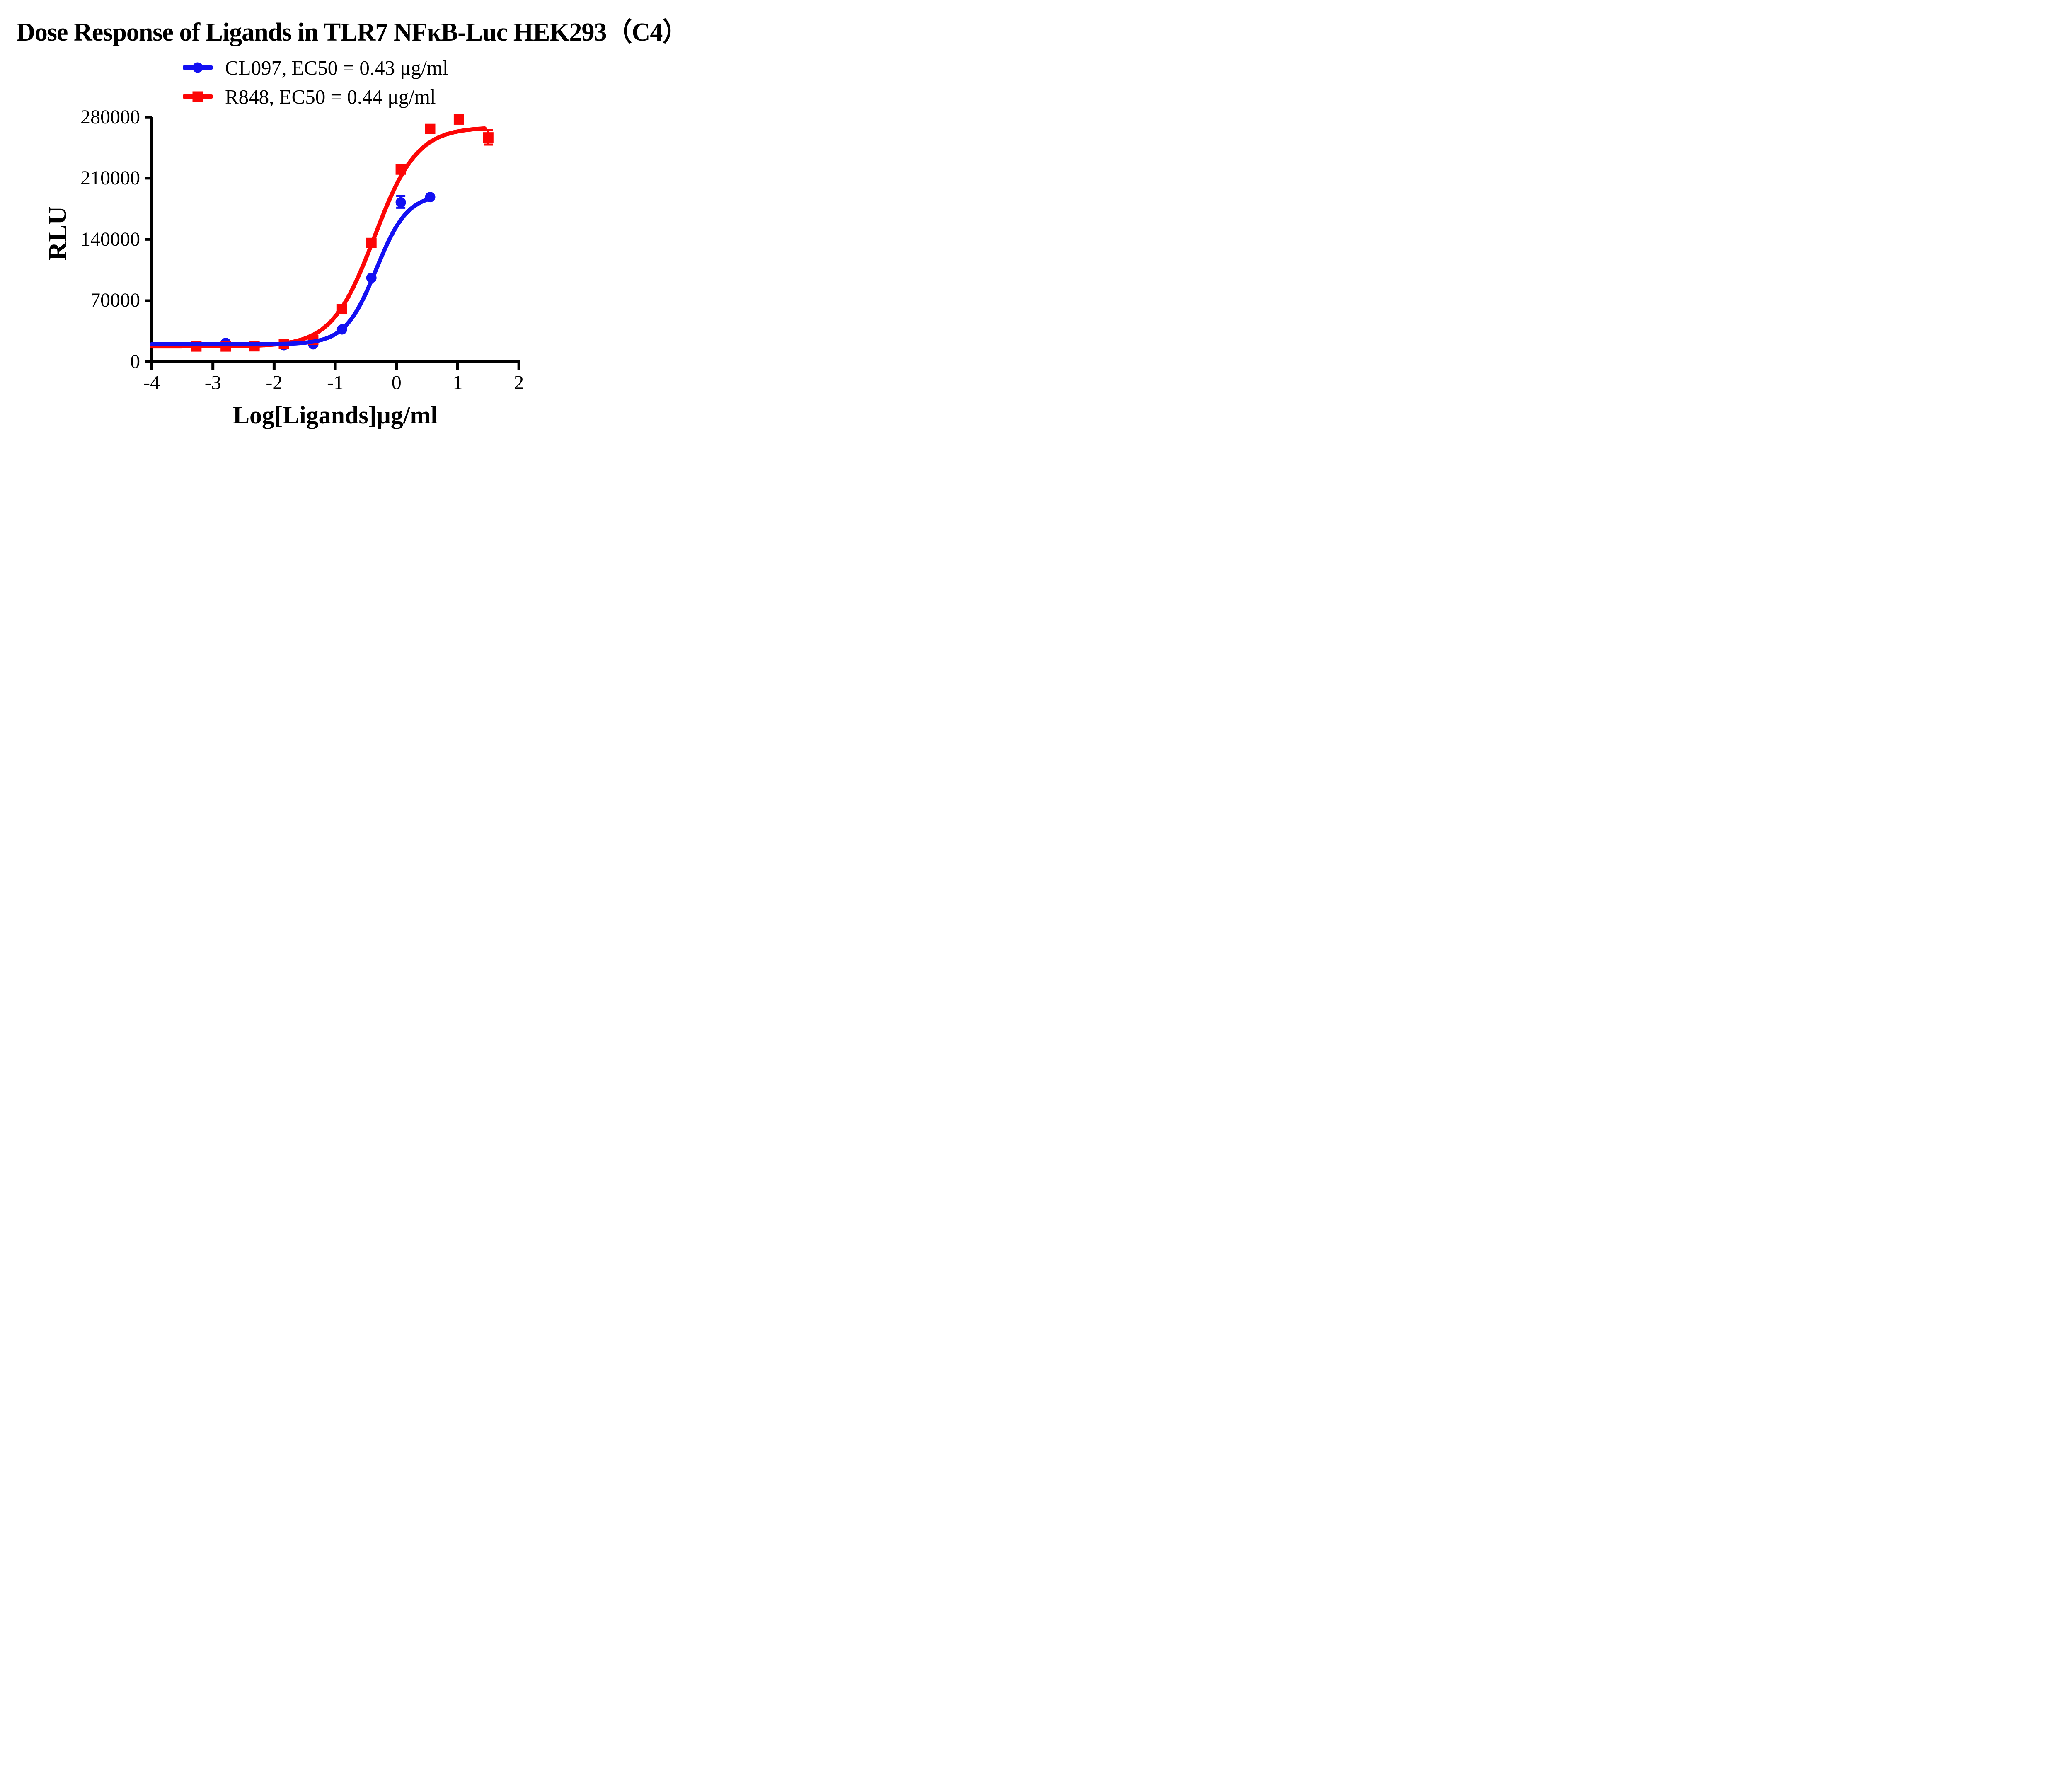 This screenshot has width=2072, height=1785. Describe the element at coordinates (110, 178) in the screenshot. I see `y-tick-label: 210000` at that location.